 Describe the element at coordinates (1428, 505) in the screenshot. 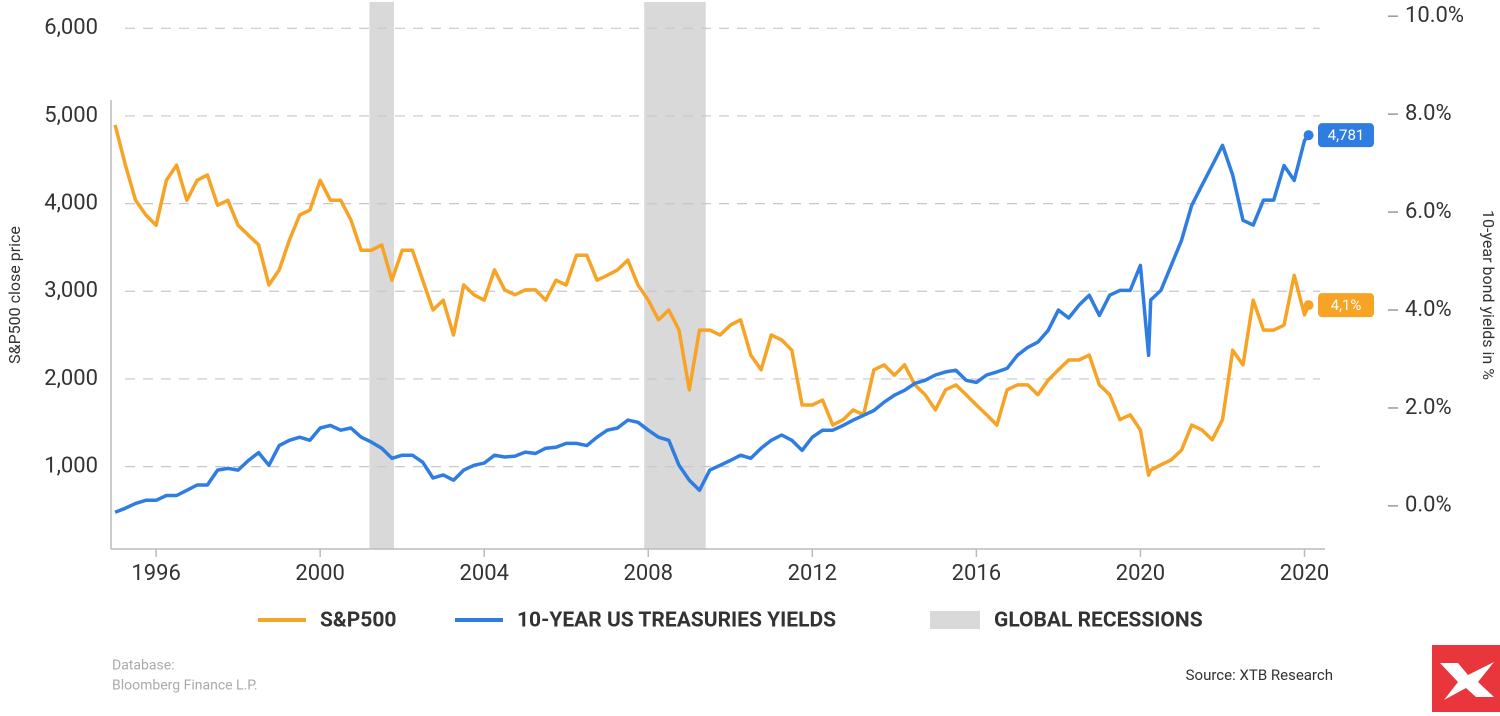

I see `y2-tick-label: 0.0%` at that location.